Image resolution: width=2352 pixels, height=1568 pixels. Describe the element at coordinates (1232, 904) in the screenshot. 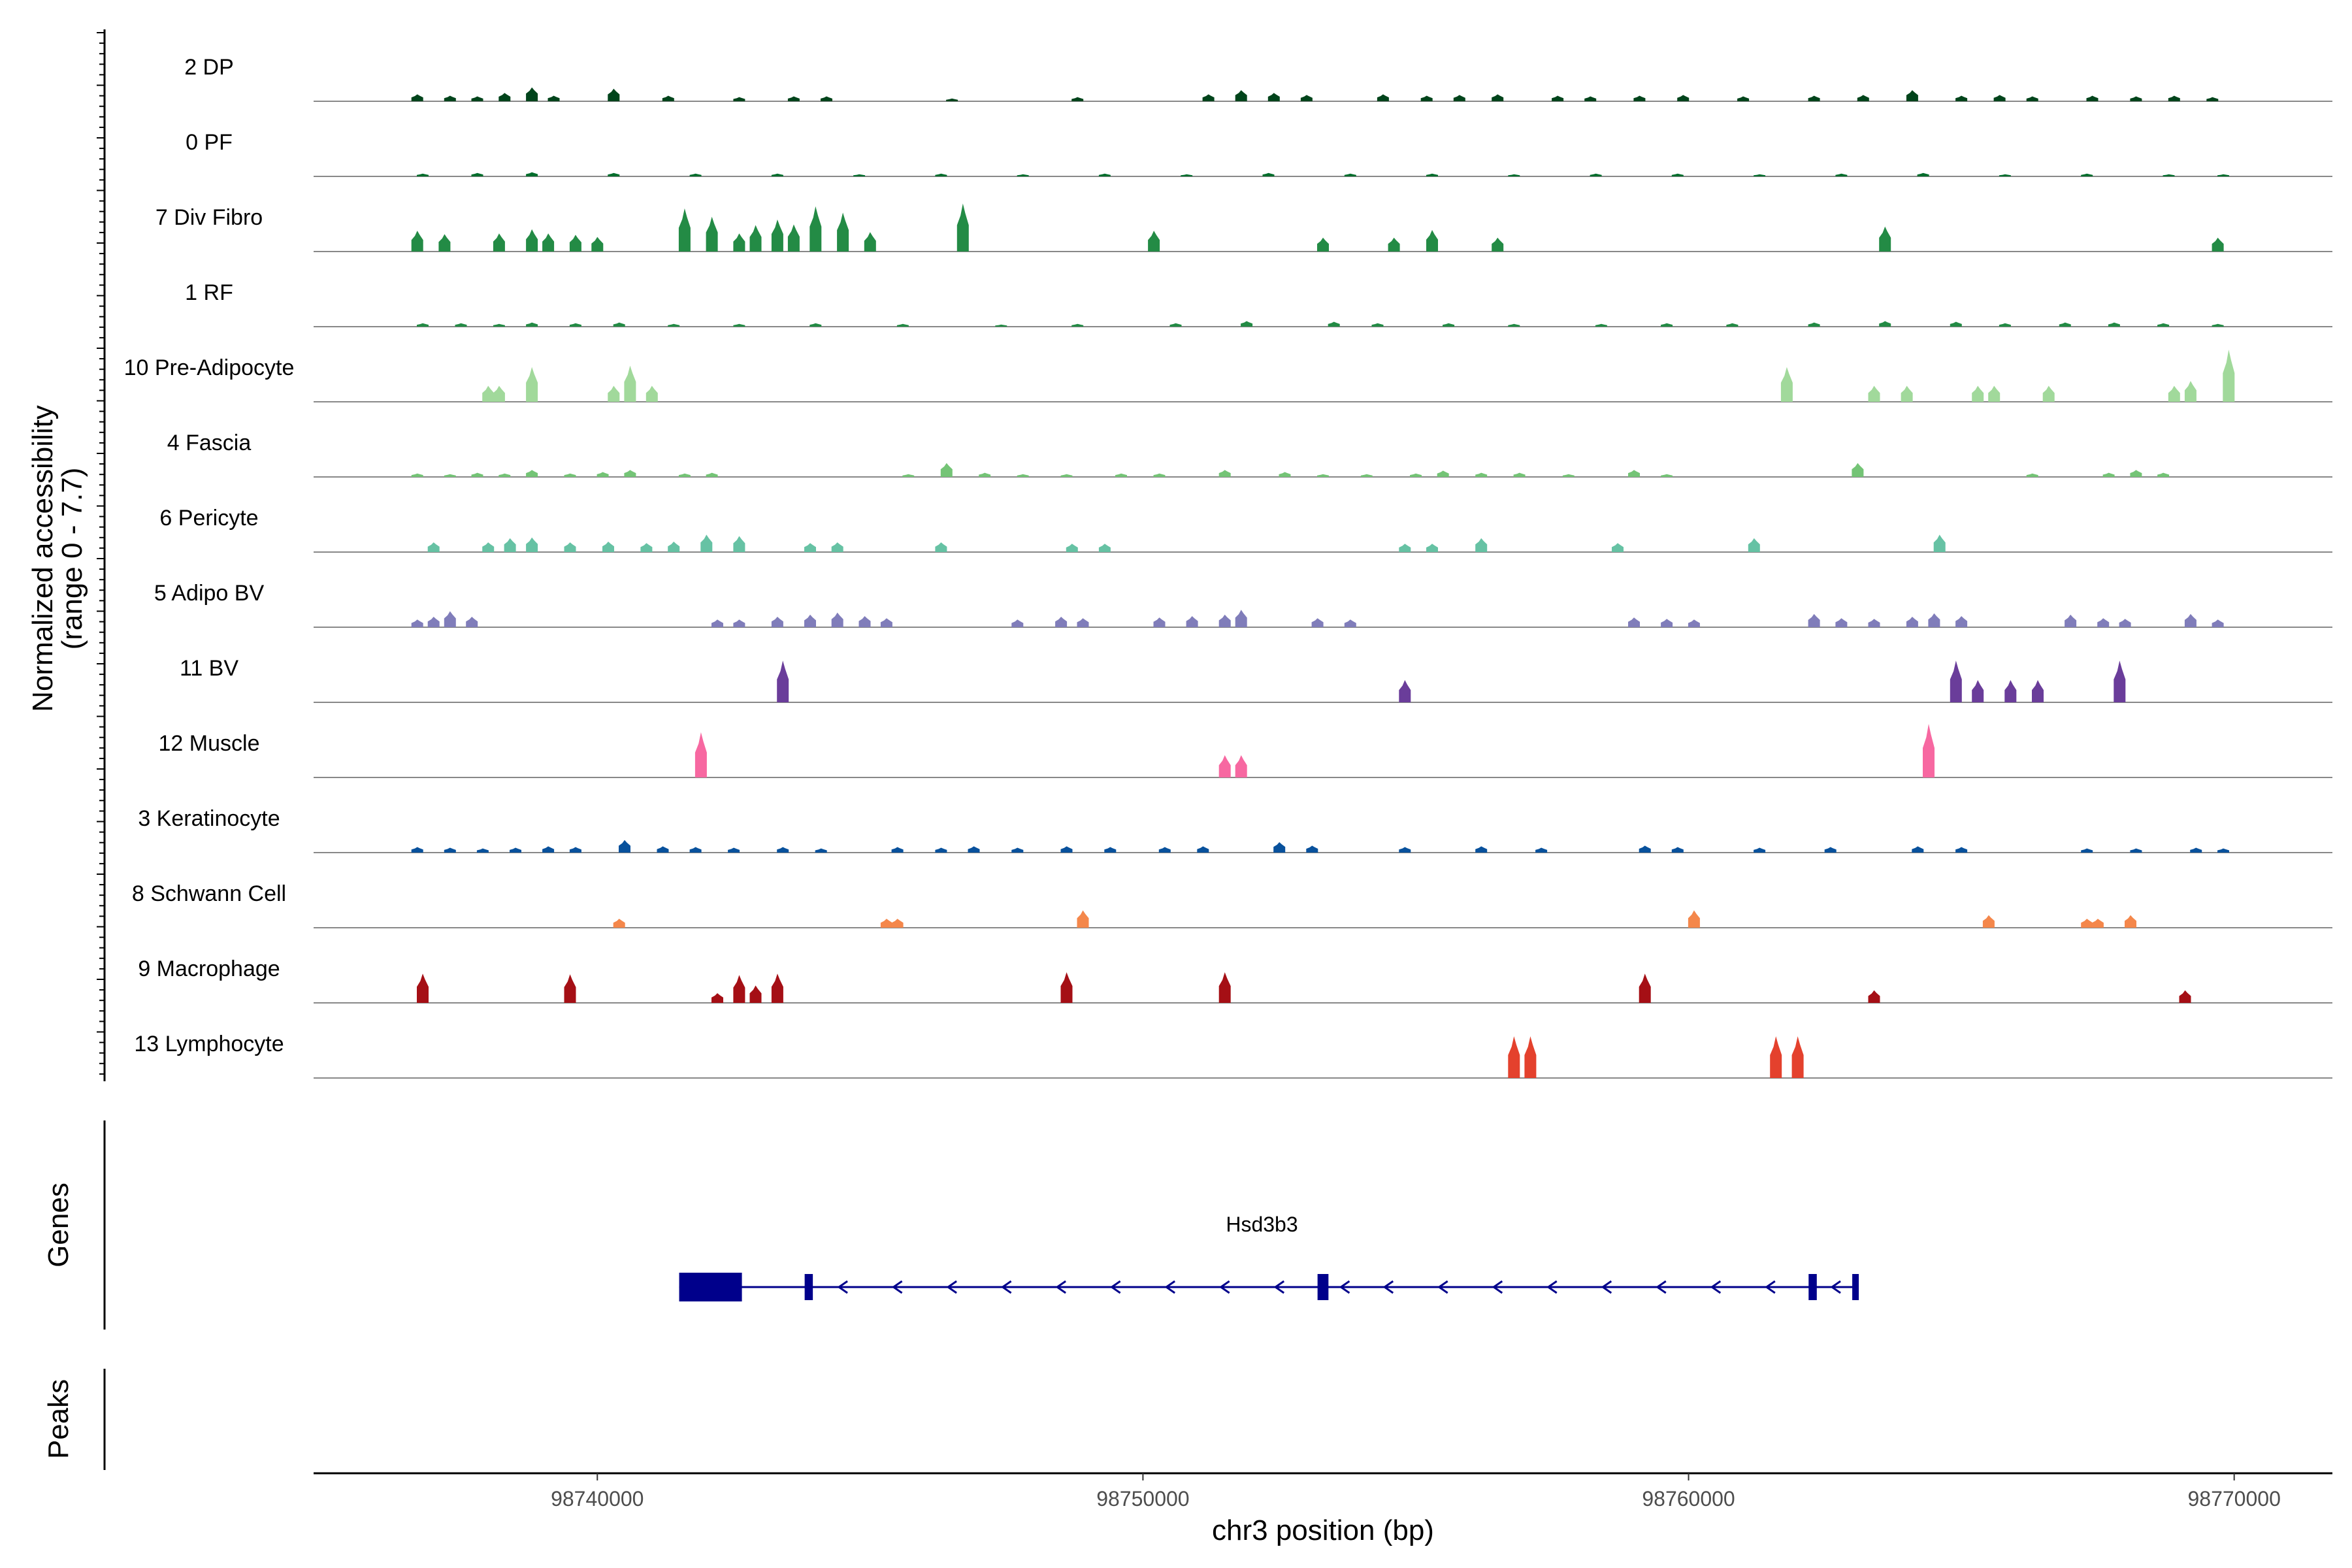

I see `track-12: 8 Schwann Cell` at that location.